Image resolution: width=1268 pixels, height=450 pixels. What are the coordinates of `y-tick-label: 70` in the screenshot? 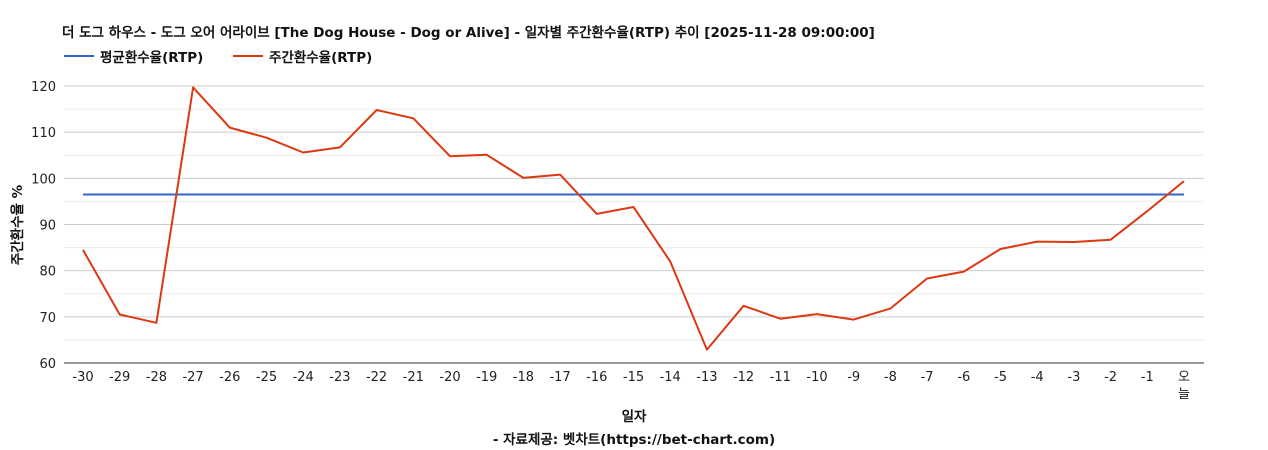 It's located at (47, 318).